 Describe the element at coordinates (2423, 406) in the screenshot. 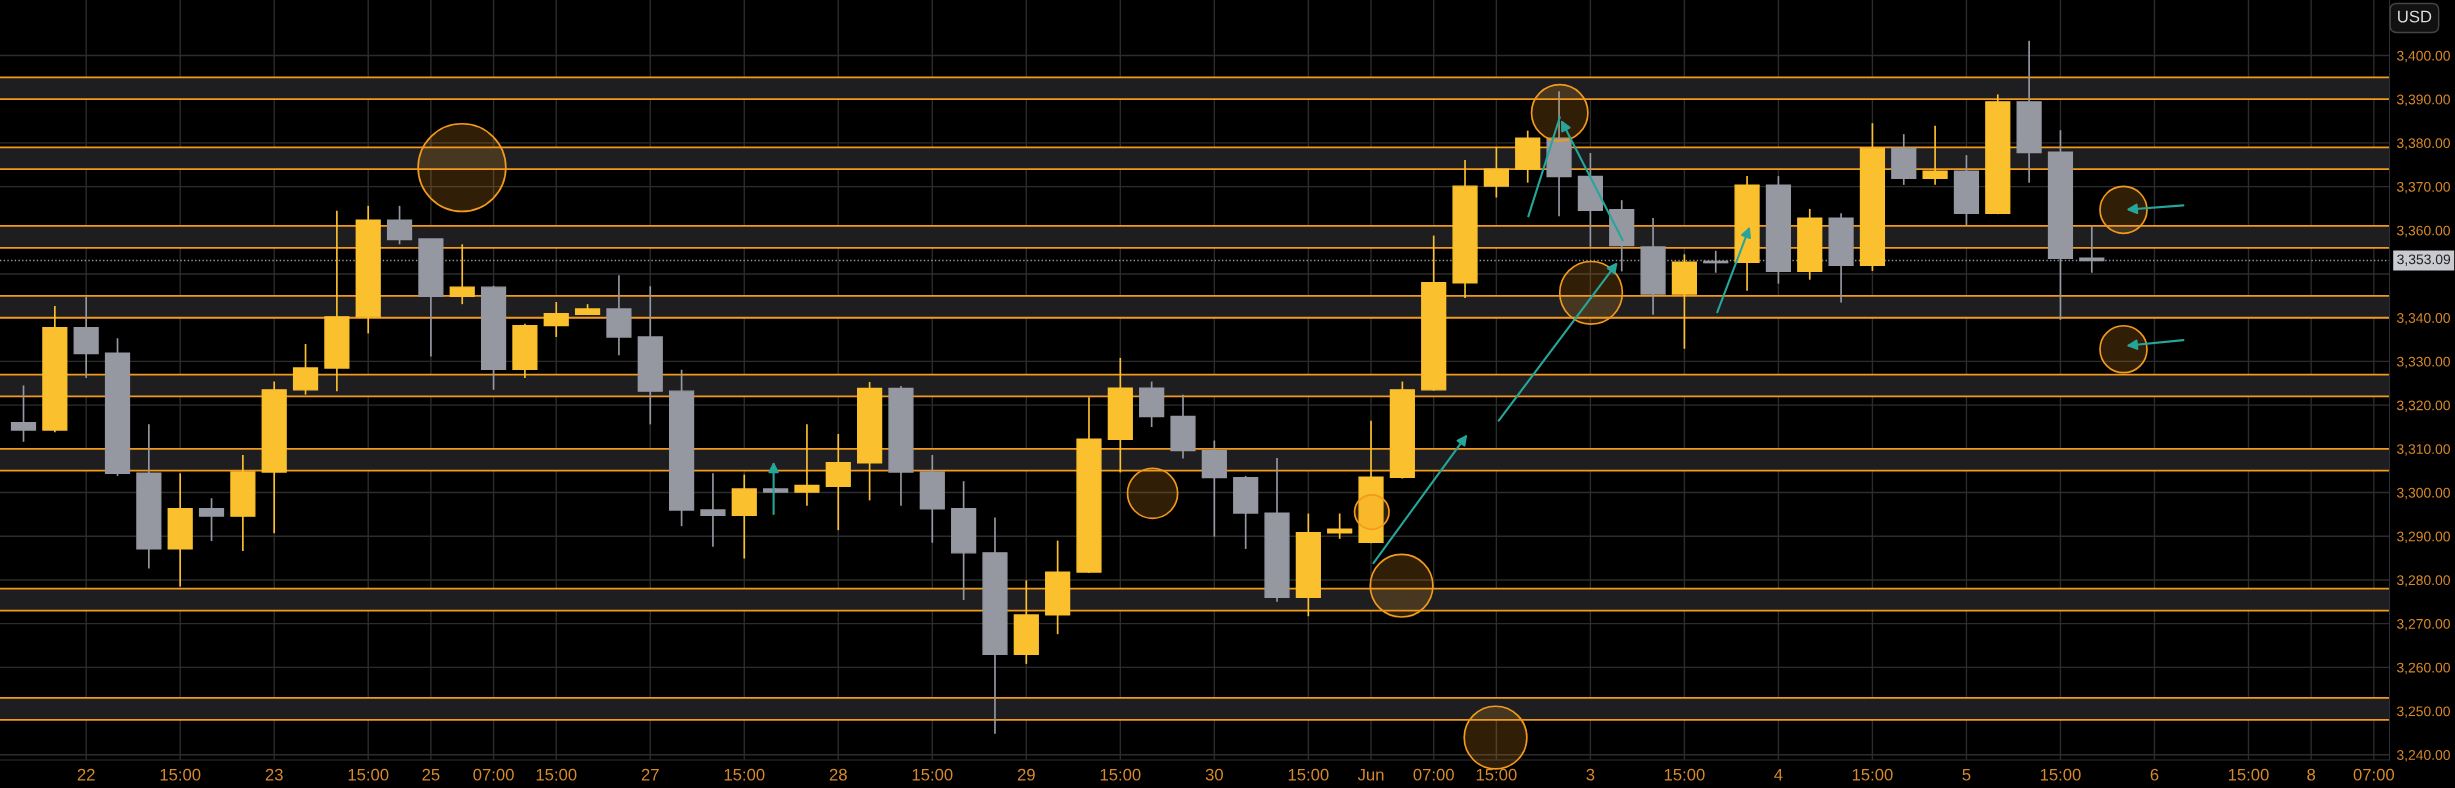

I see `y-tick-label: 3,320.00` at that location.